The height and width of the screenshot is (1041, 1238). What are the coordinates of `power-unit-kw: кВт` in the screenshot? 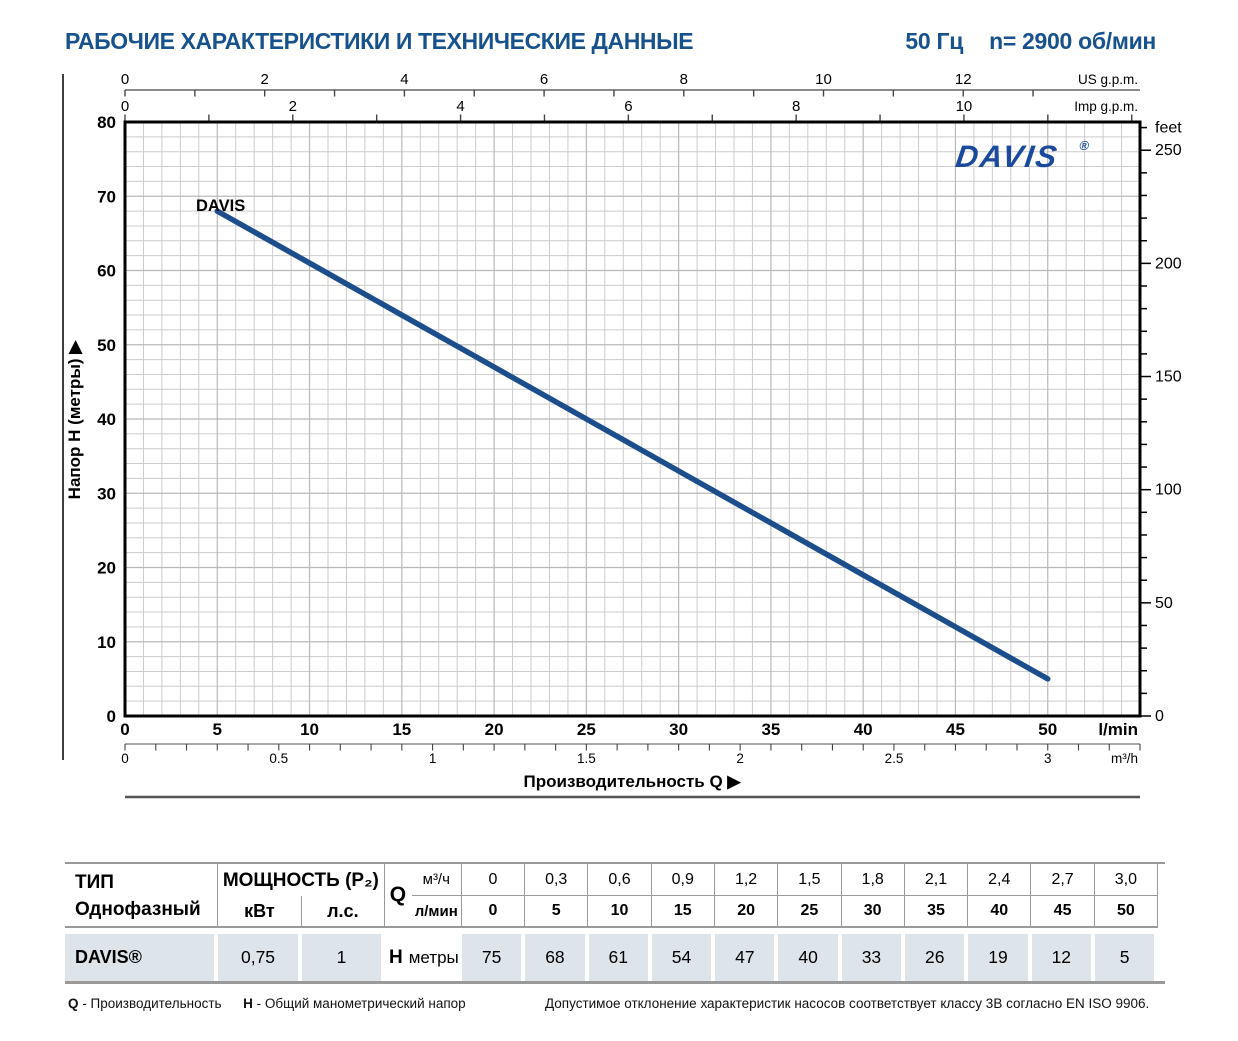 It's located at (260, 911).